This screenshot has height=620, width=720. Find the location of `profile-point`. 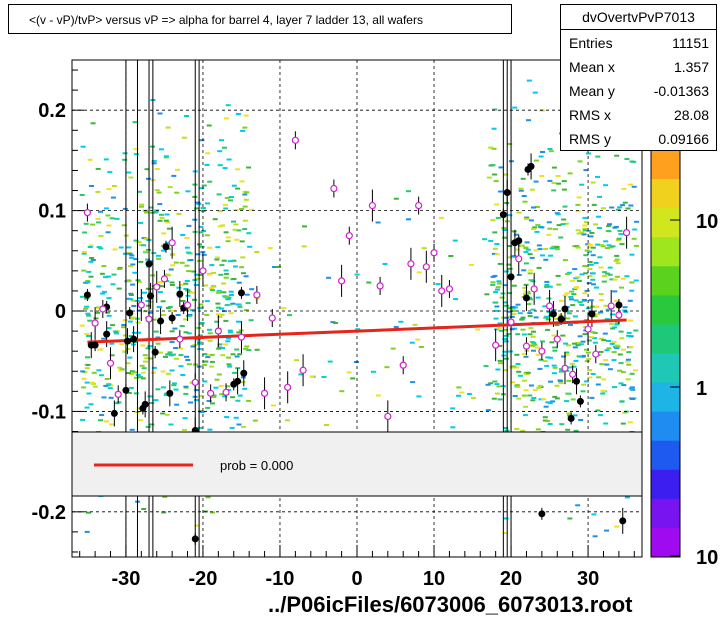

profile-point is located at coordinates (507, 193).